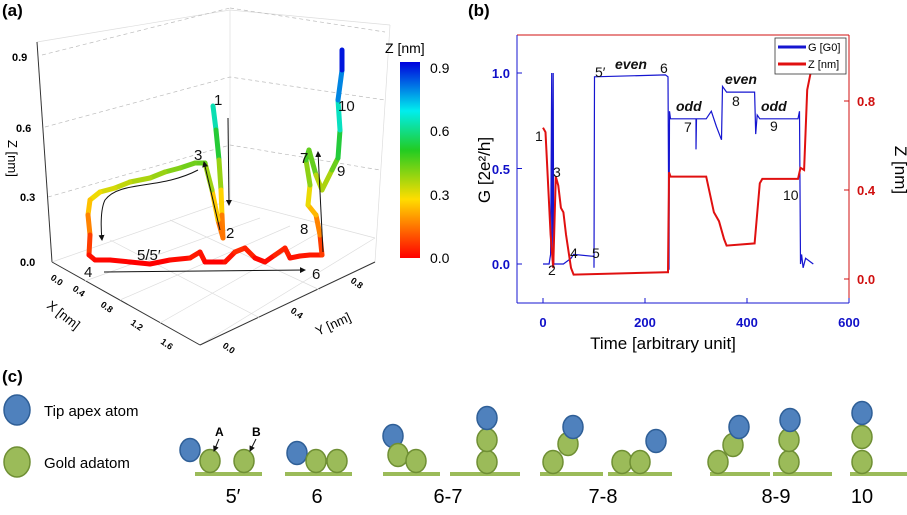  I want to click on legend-gold-atom-icon, so click(17, 462).